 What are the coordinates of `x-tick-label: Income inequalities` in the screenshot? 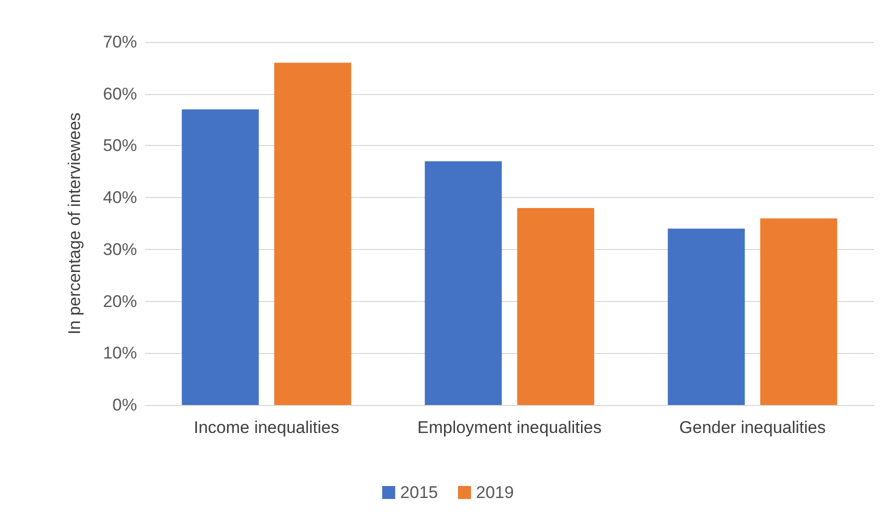 It's located at (267, 427).